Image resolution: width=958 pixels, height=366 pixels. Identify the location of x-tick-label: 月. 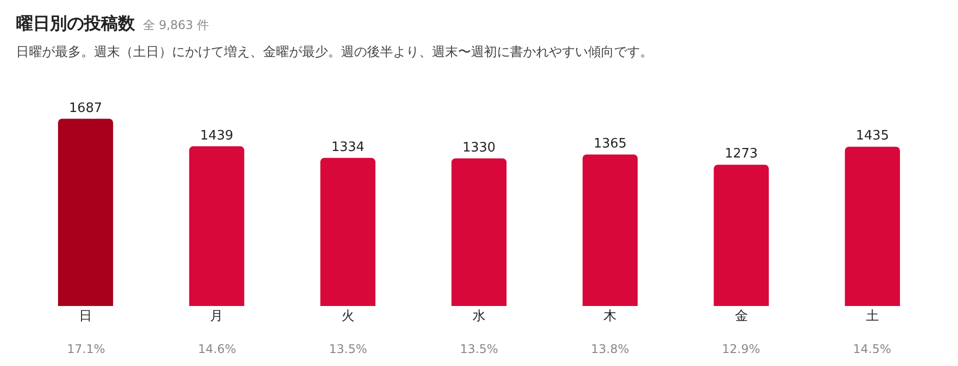
(217, 316).